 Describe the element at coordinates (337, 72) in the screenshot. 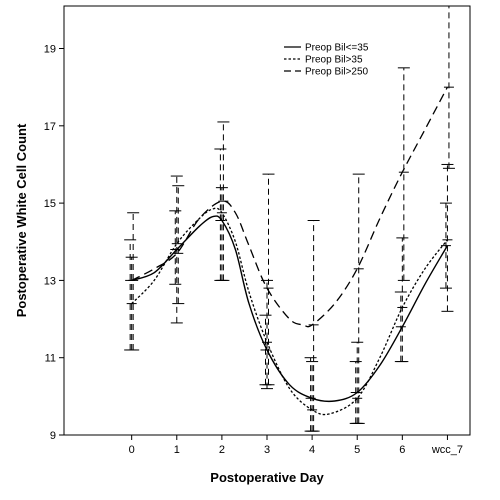

I see `legend-label-dashed: Preop Bil>250` at that location.